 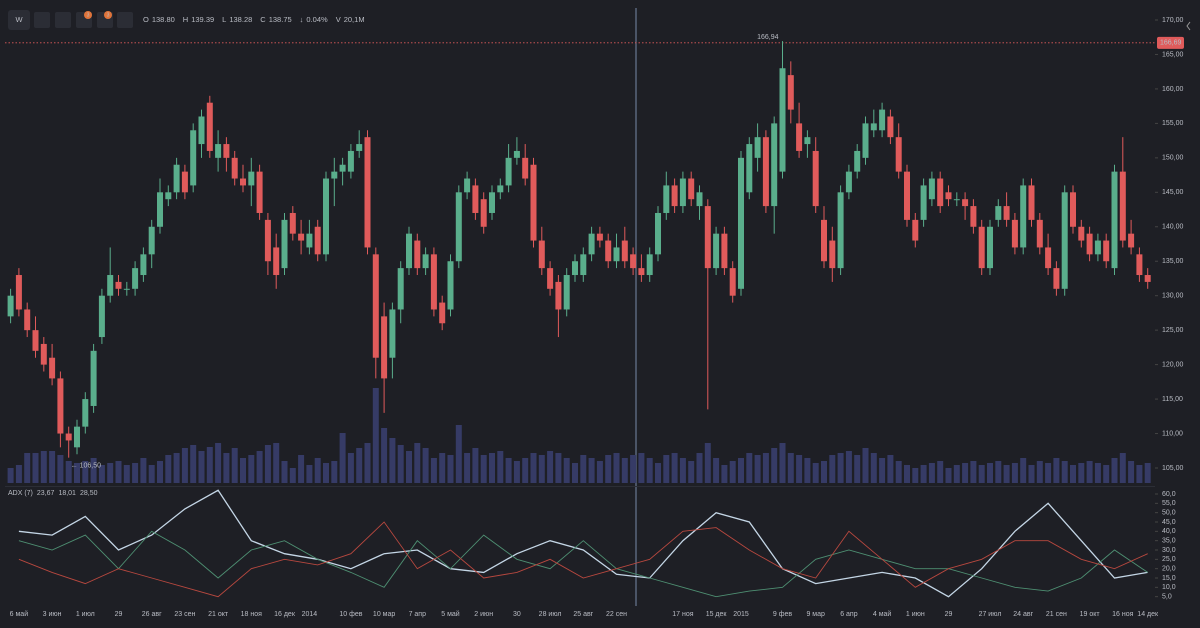 I want to click on y-tick-label: 115,00, so click(x=1172, y=399).